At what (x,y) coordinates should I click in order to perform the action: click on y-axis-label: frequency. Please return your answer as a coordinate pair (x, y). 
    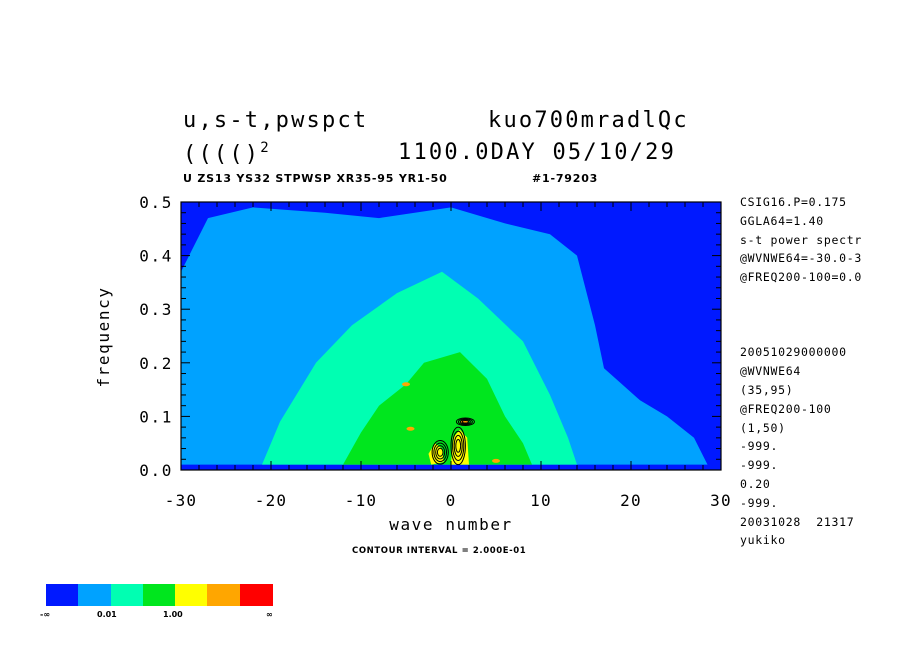
    Looking at the image, I should click on (103, 336).